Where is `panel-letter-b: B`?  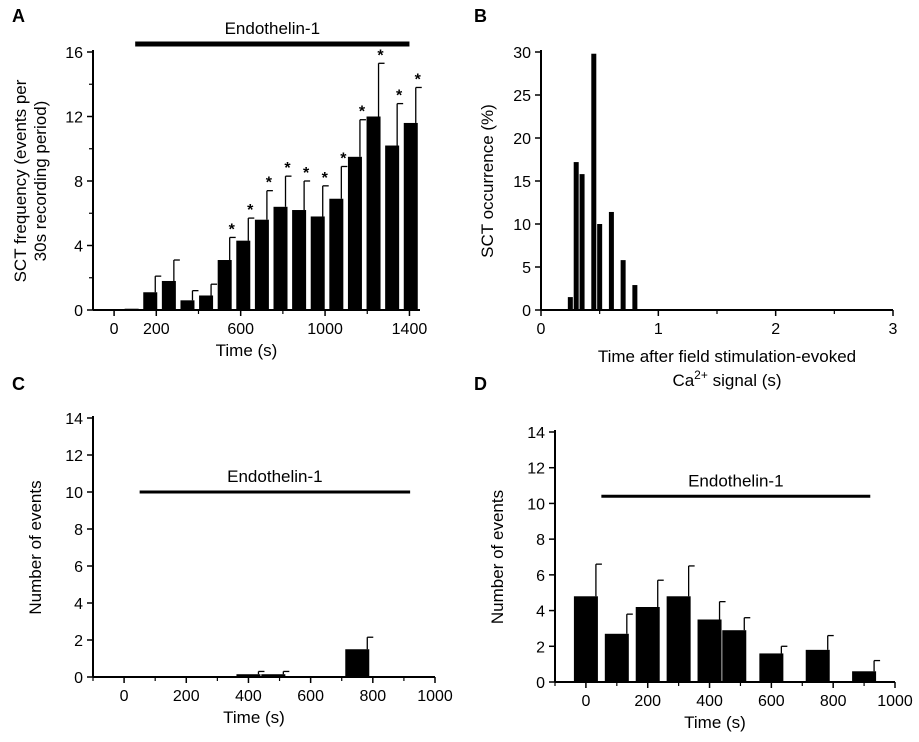 panel-letter-b: B is located at coordinates (480, 16).